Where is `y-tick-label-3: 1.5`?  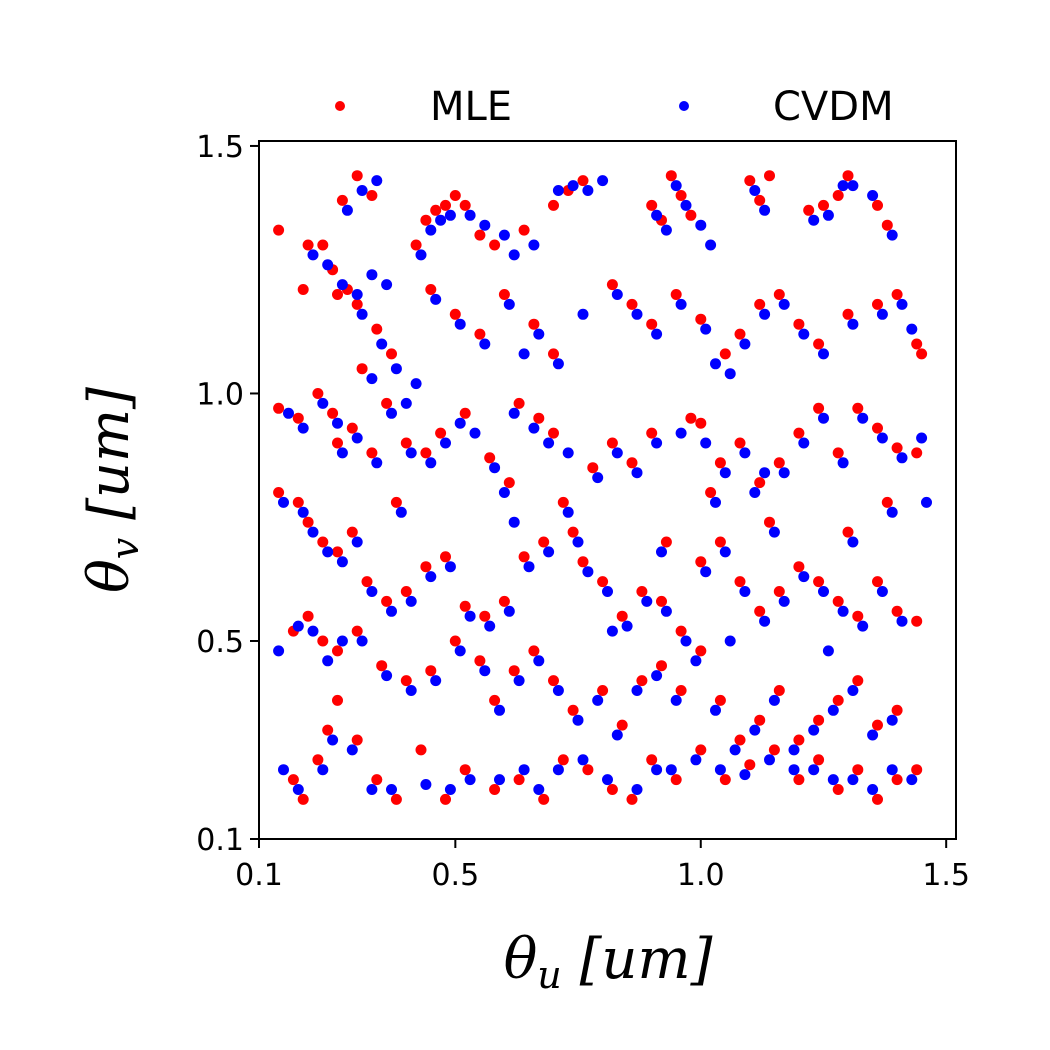
y-tick-label-3: 1.5 is located at coordinates (220, 147).